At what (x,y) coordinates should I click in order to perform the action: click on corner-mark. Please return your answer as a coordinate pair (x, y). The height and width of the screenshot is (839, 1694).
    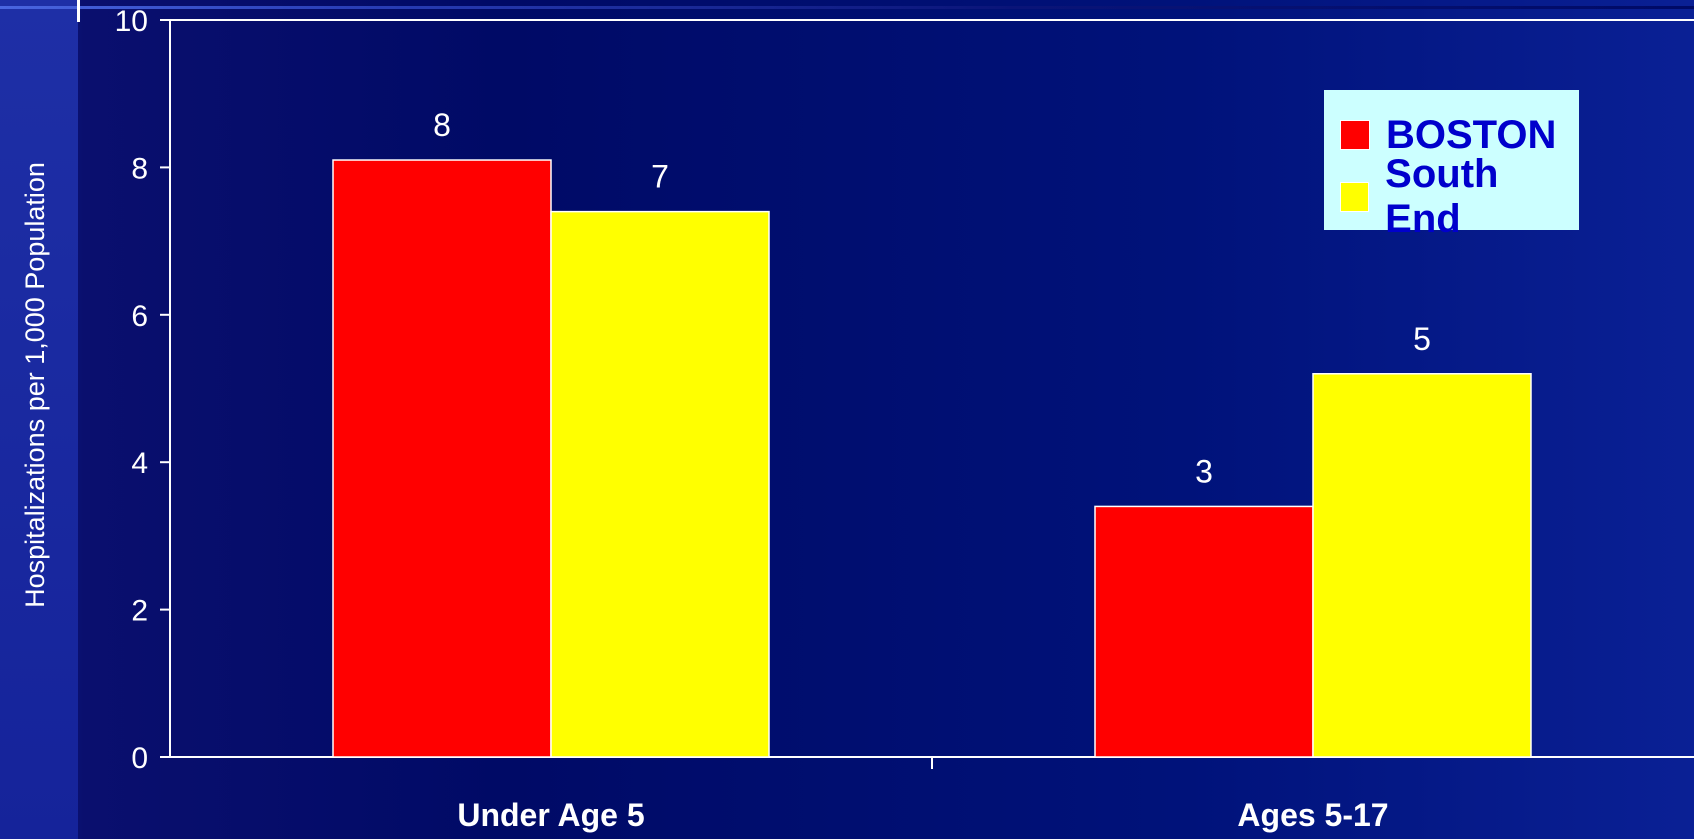
    Looking at the image, I should click on (78, 11).